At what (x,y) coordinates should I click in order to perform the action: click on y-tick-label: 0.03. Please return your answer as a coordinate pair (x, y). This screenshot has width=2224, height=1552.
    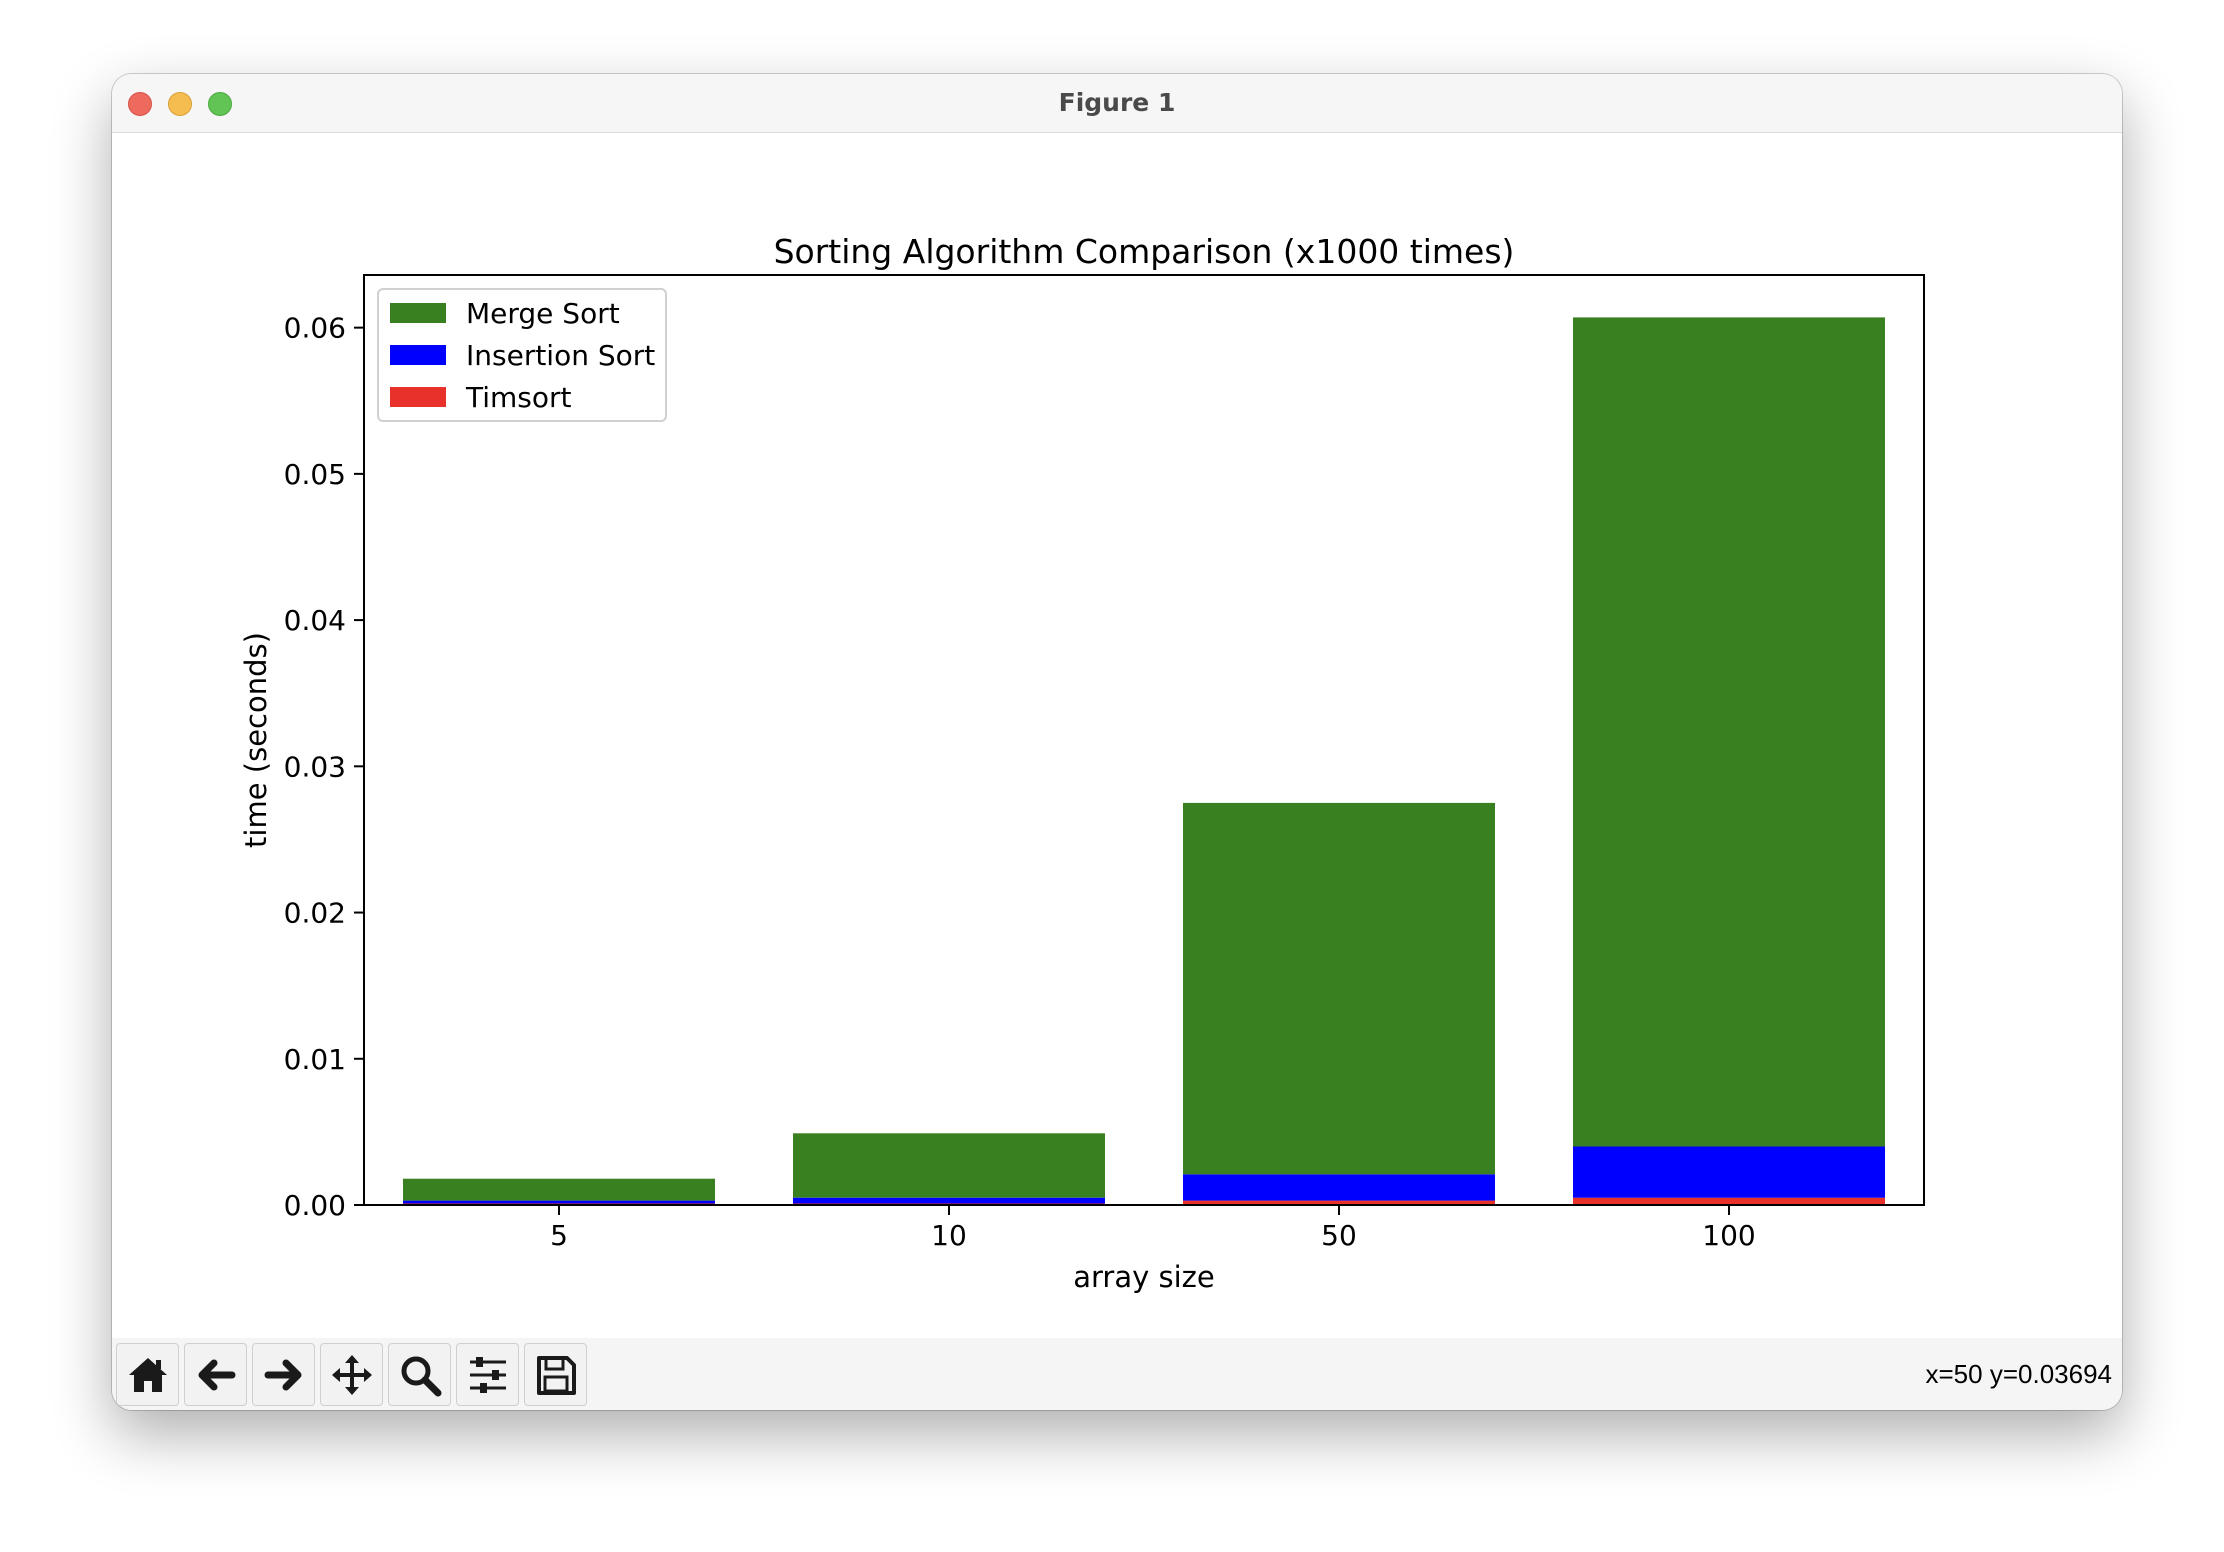
    Looking at the image, I should click on (315, 766).